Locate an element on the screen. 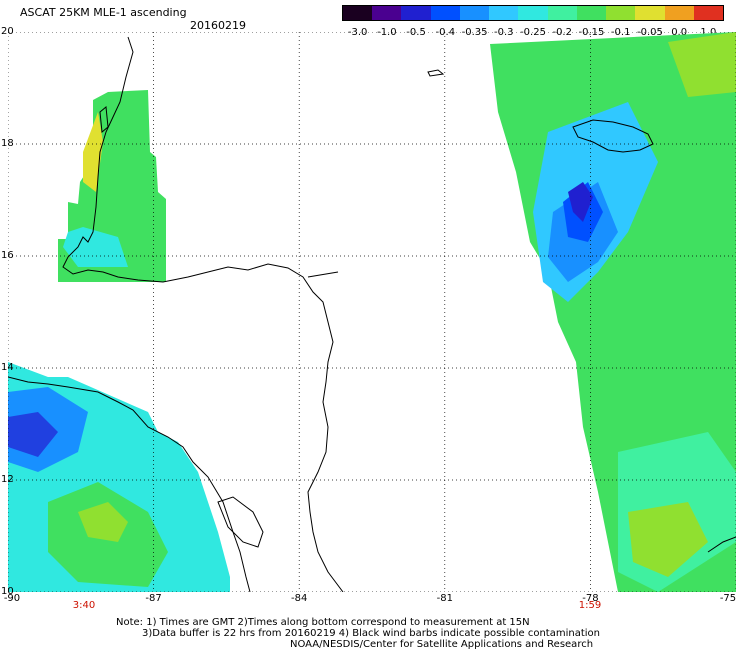  colorbar-label: -0.35 is located at coordinates (474, 32).